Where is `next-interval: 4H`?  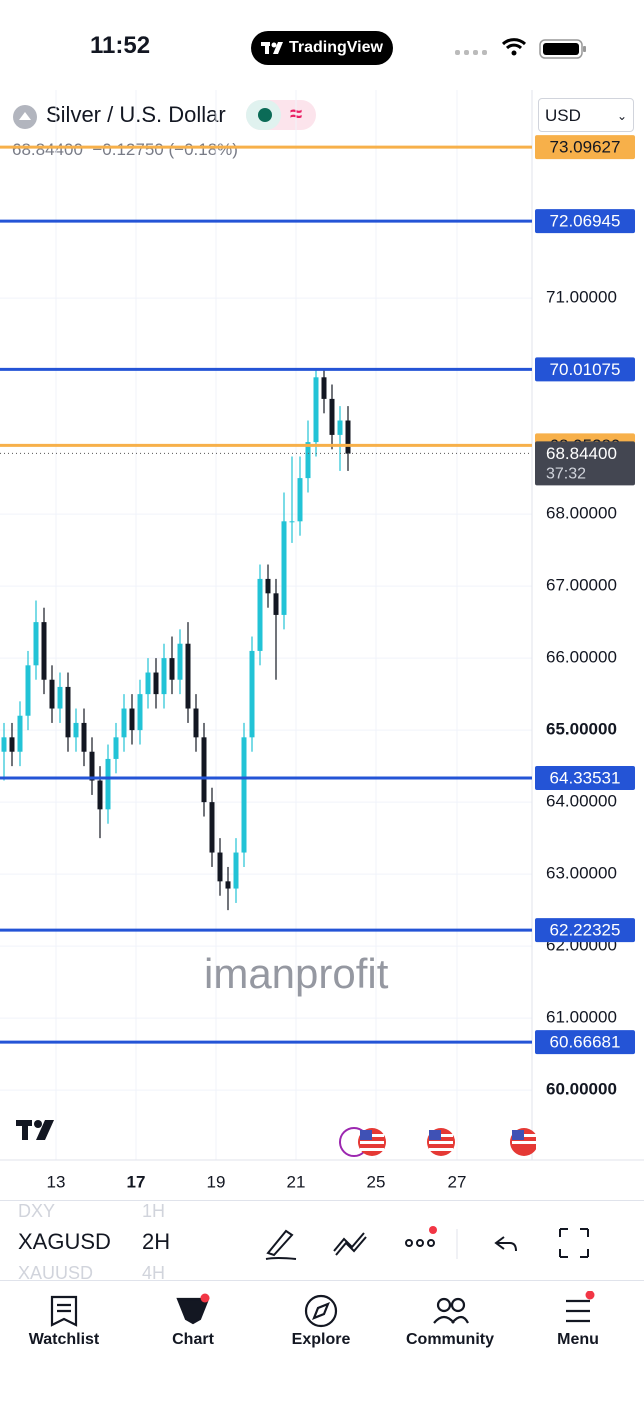
next-interval: 4H is located at coordinates (154, 1273).